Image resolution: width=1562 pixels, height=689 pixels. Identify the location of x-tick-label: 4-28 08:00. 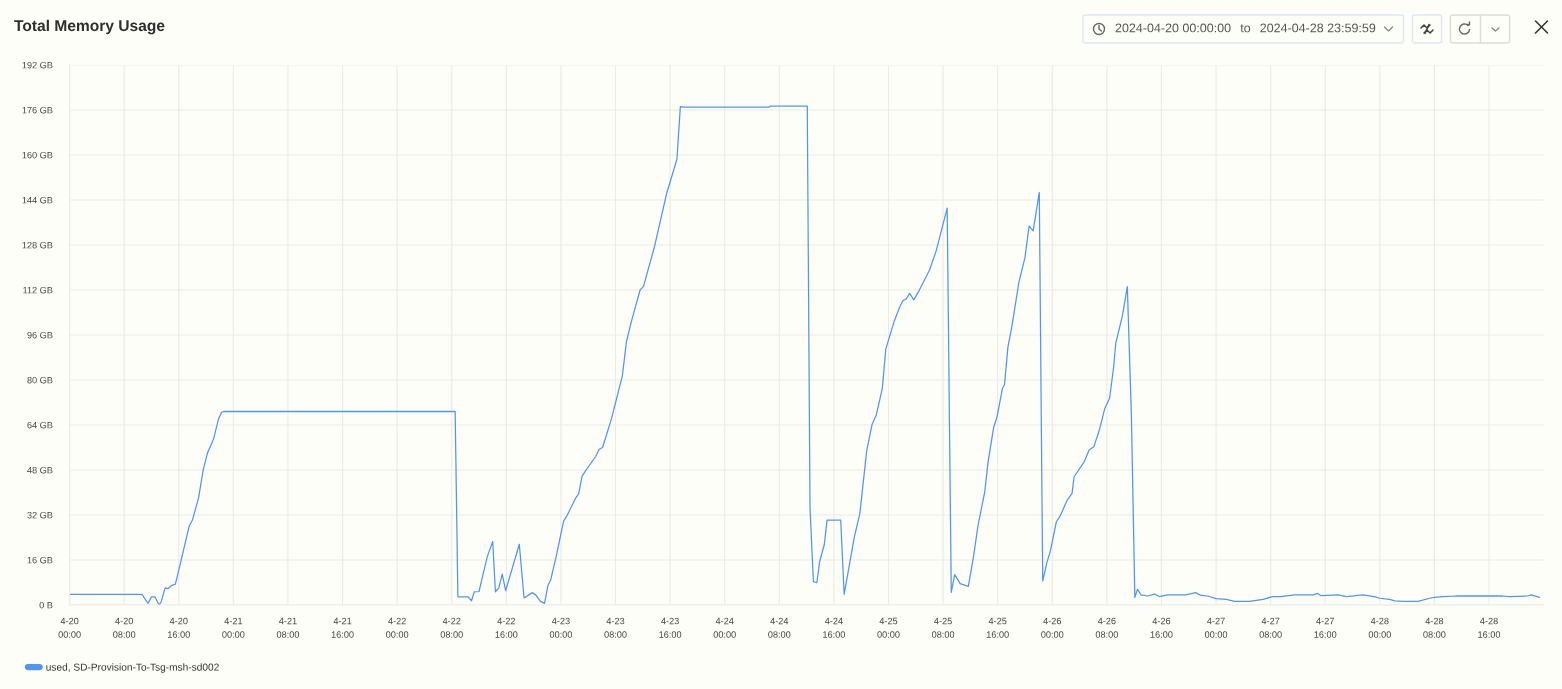
(1434, 627).